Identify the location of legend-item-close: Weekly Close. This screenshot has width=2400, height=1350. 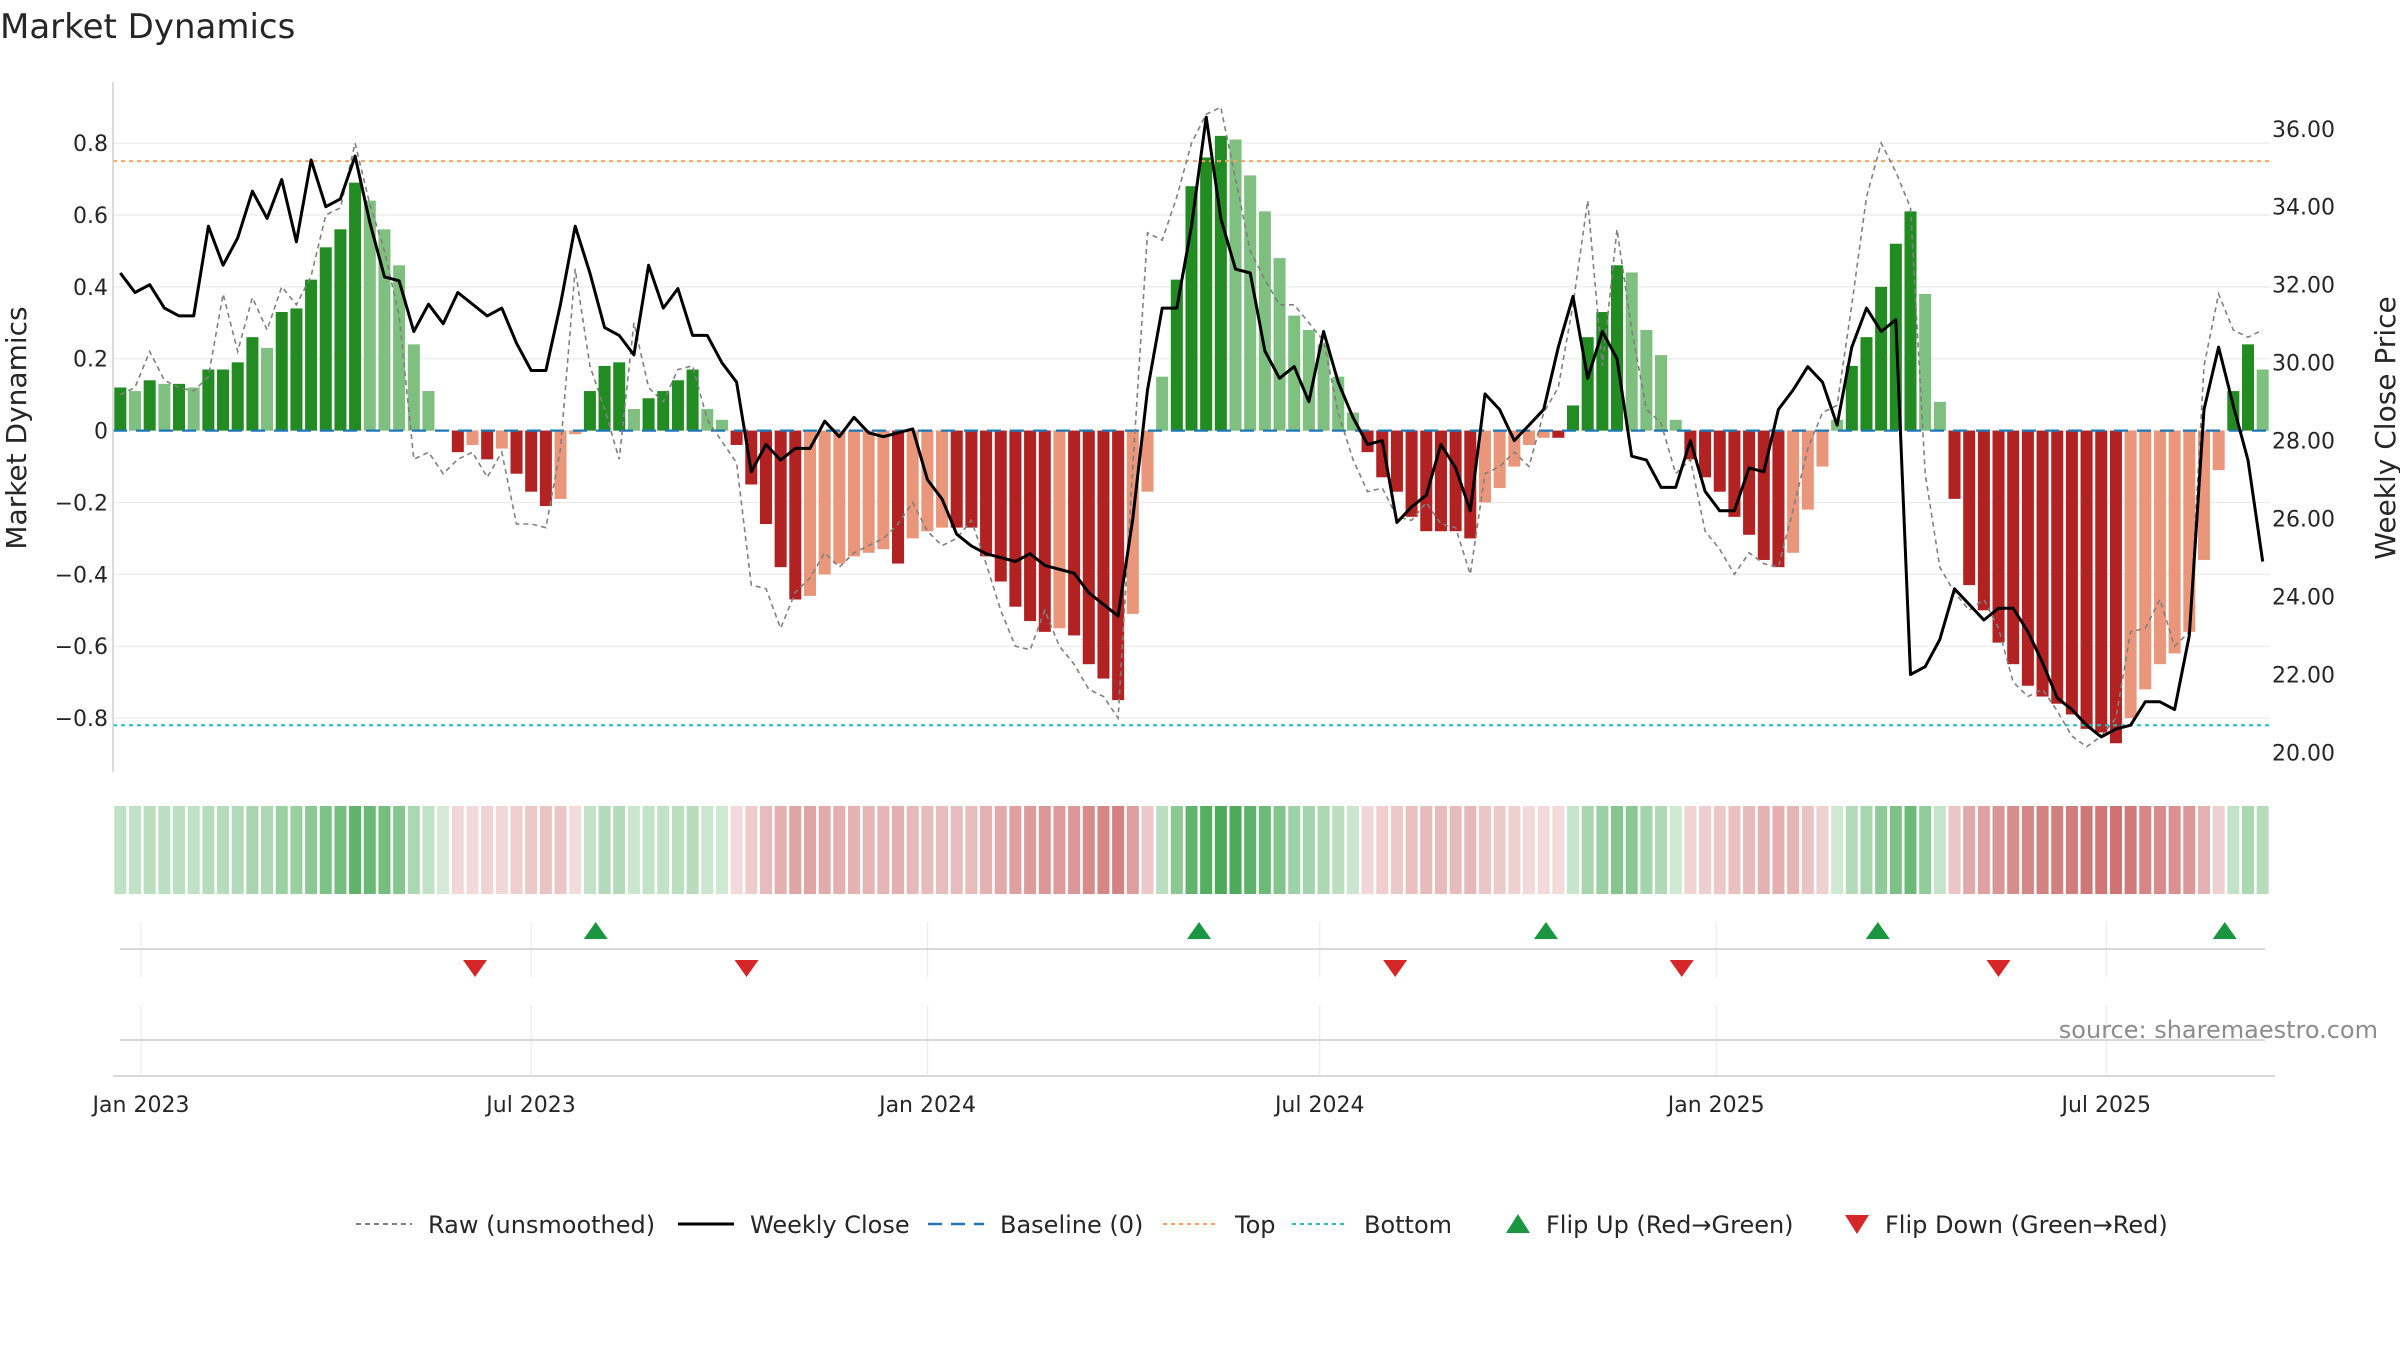
(794, 1225).